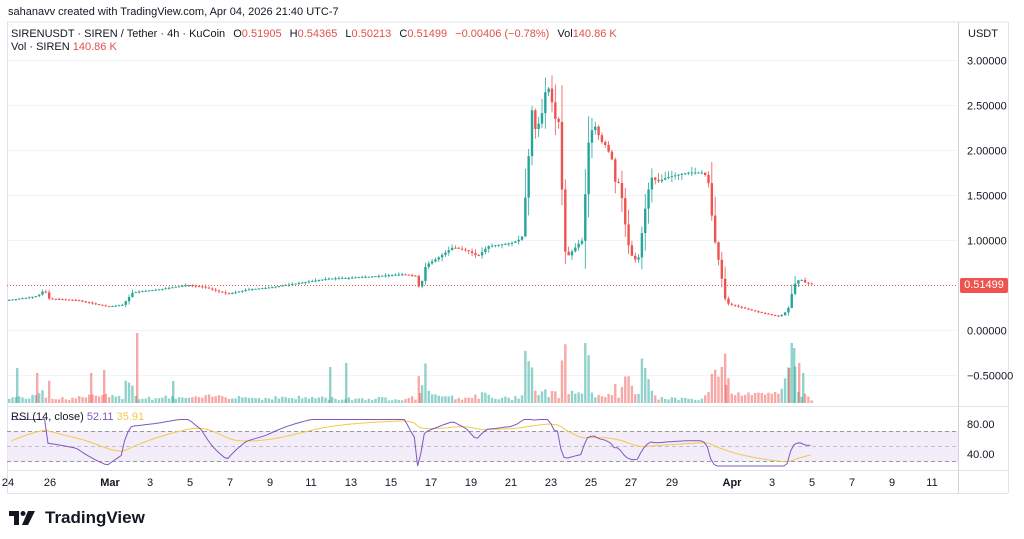  I want to click on rsi-tick: 80.00, so click(981, 425).